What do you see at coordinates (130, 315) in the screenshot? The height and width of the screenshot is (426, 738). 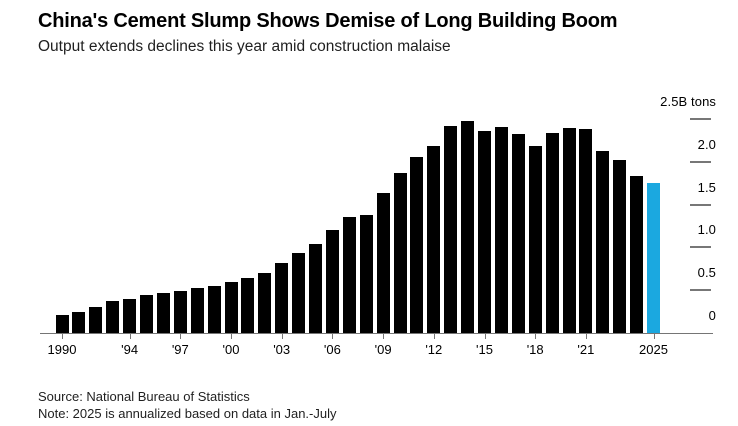 I see `bar-1994` at bounding box center [130, 315].